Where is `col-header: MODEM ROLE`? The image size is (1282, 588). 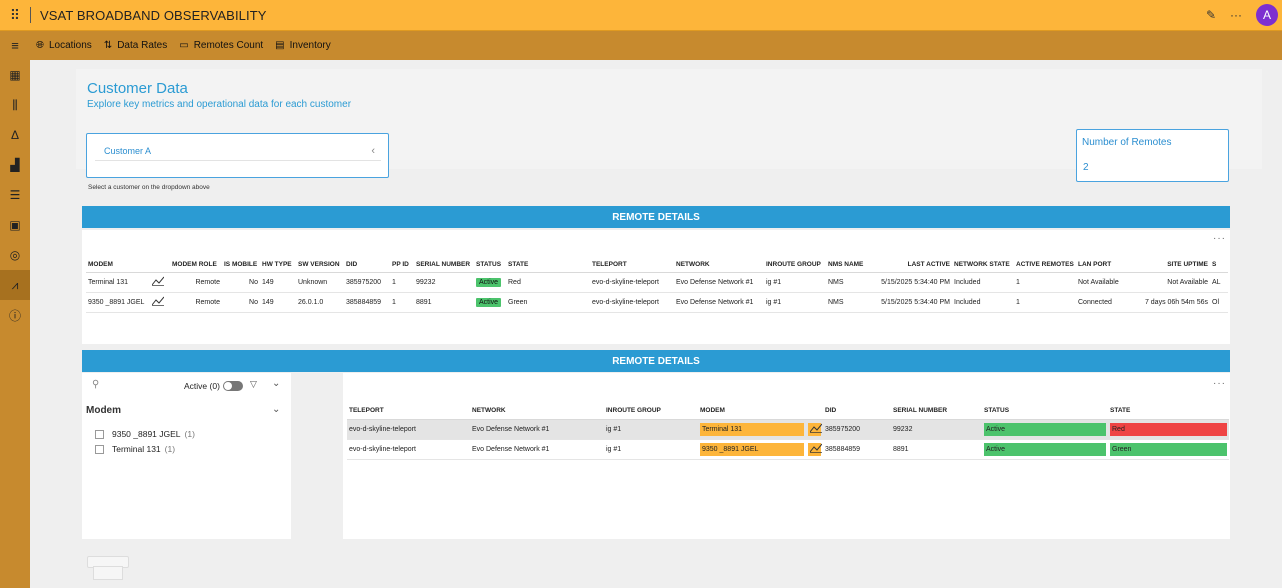 col-header: MODEM ROLE is located at coordinates (196, 265).